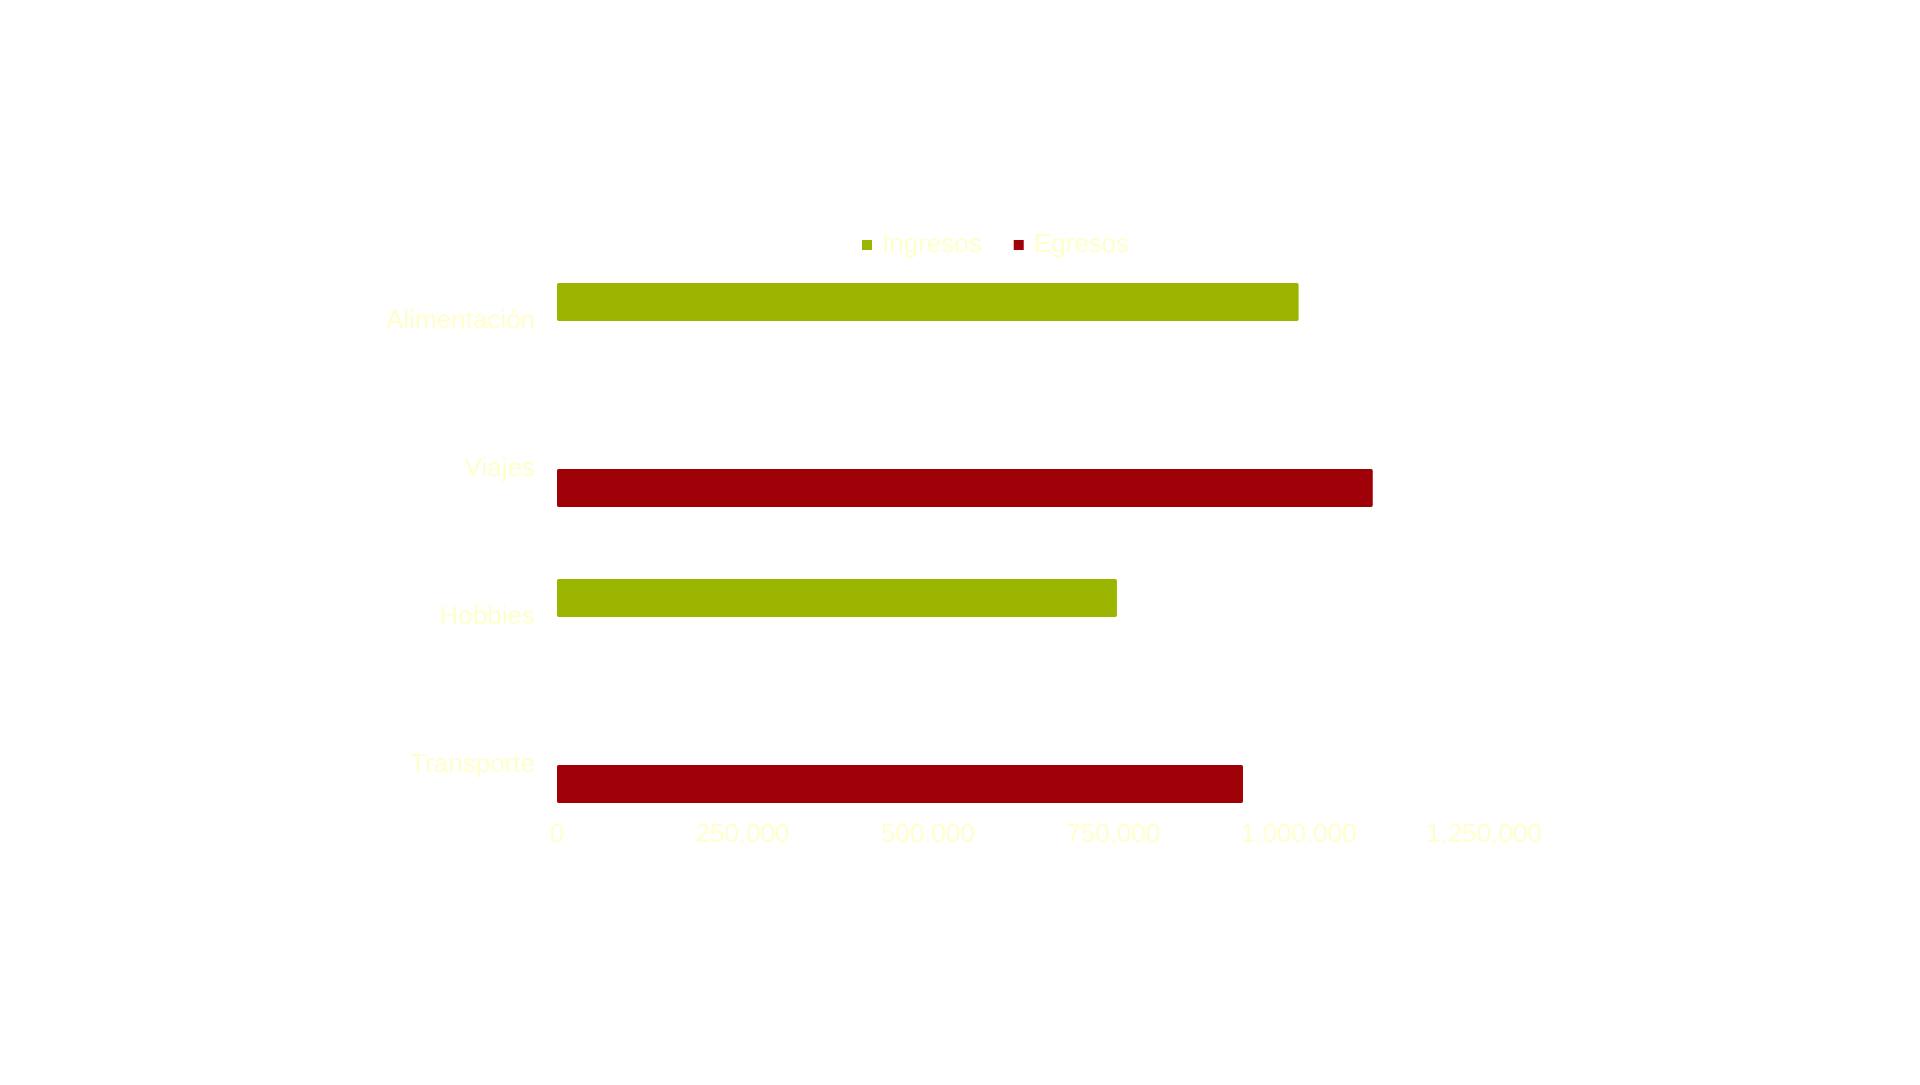 The height and width of the screenshot is (1085, 1920). Describe the element at coordinates (932, 243) in the screenshot. I see `legend-label: Ingresos` at that location.